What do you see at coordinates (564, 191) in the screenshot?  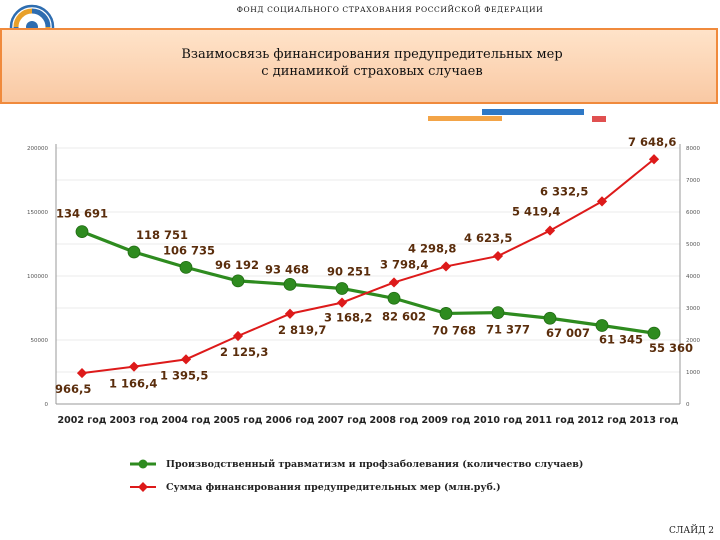 I see `funding-data-label: 6 332,5` at bounding box center [564, 191].